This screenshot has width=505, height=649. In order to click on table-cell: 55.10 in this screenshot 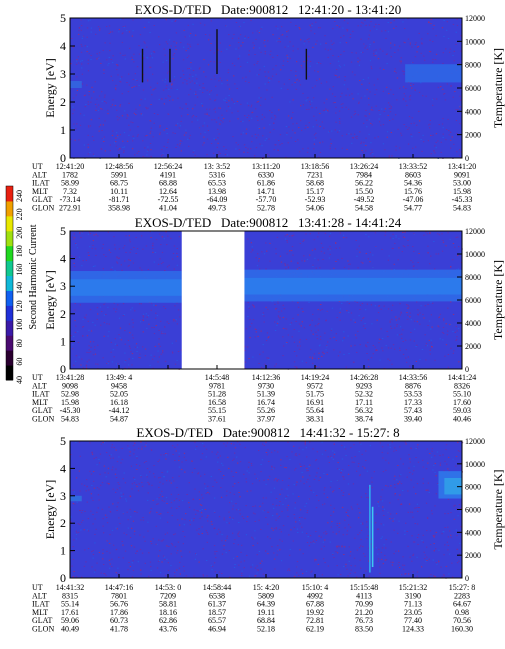, I will do `click(462, 394)`.